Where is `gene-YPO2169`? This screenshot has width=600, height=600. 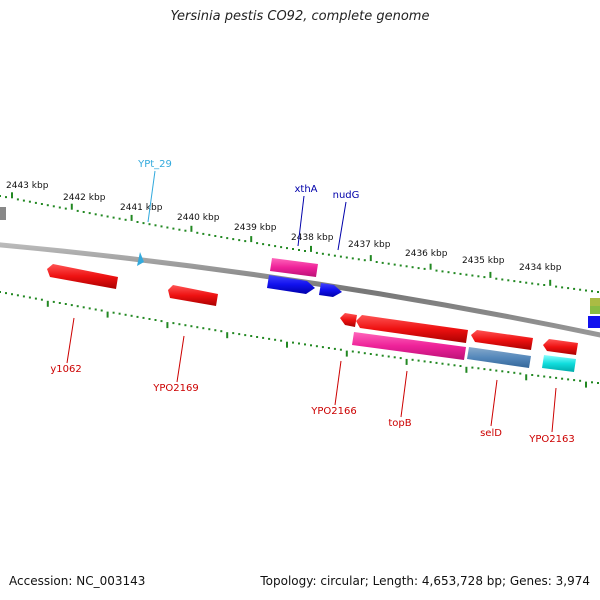
gene-YPO2169 is located at coordinates (193, 295).